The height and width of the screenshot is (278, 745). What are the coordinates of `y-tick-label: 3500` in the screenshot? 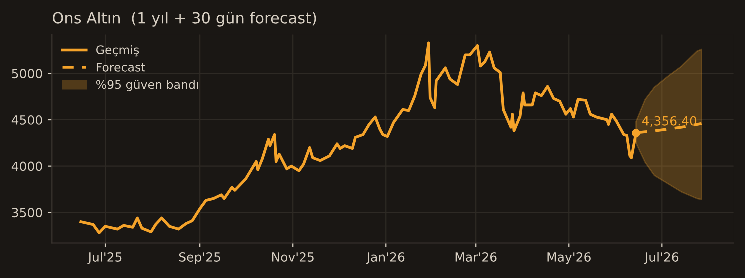 It's located at (27, 213).